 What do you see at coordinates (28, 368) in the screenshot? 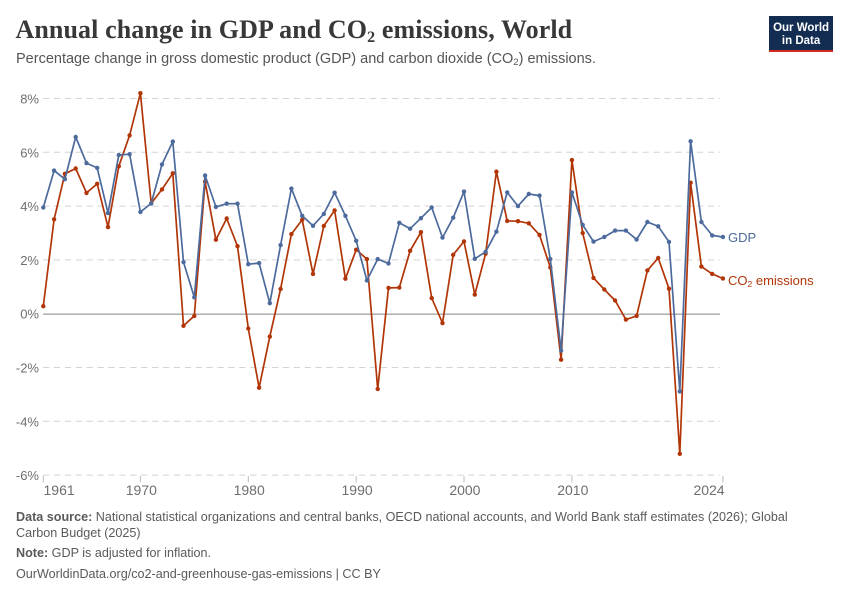
I see `svg-text: -2%` at bounding box center [28, 368].